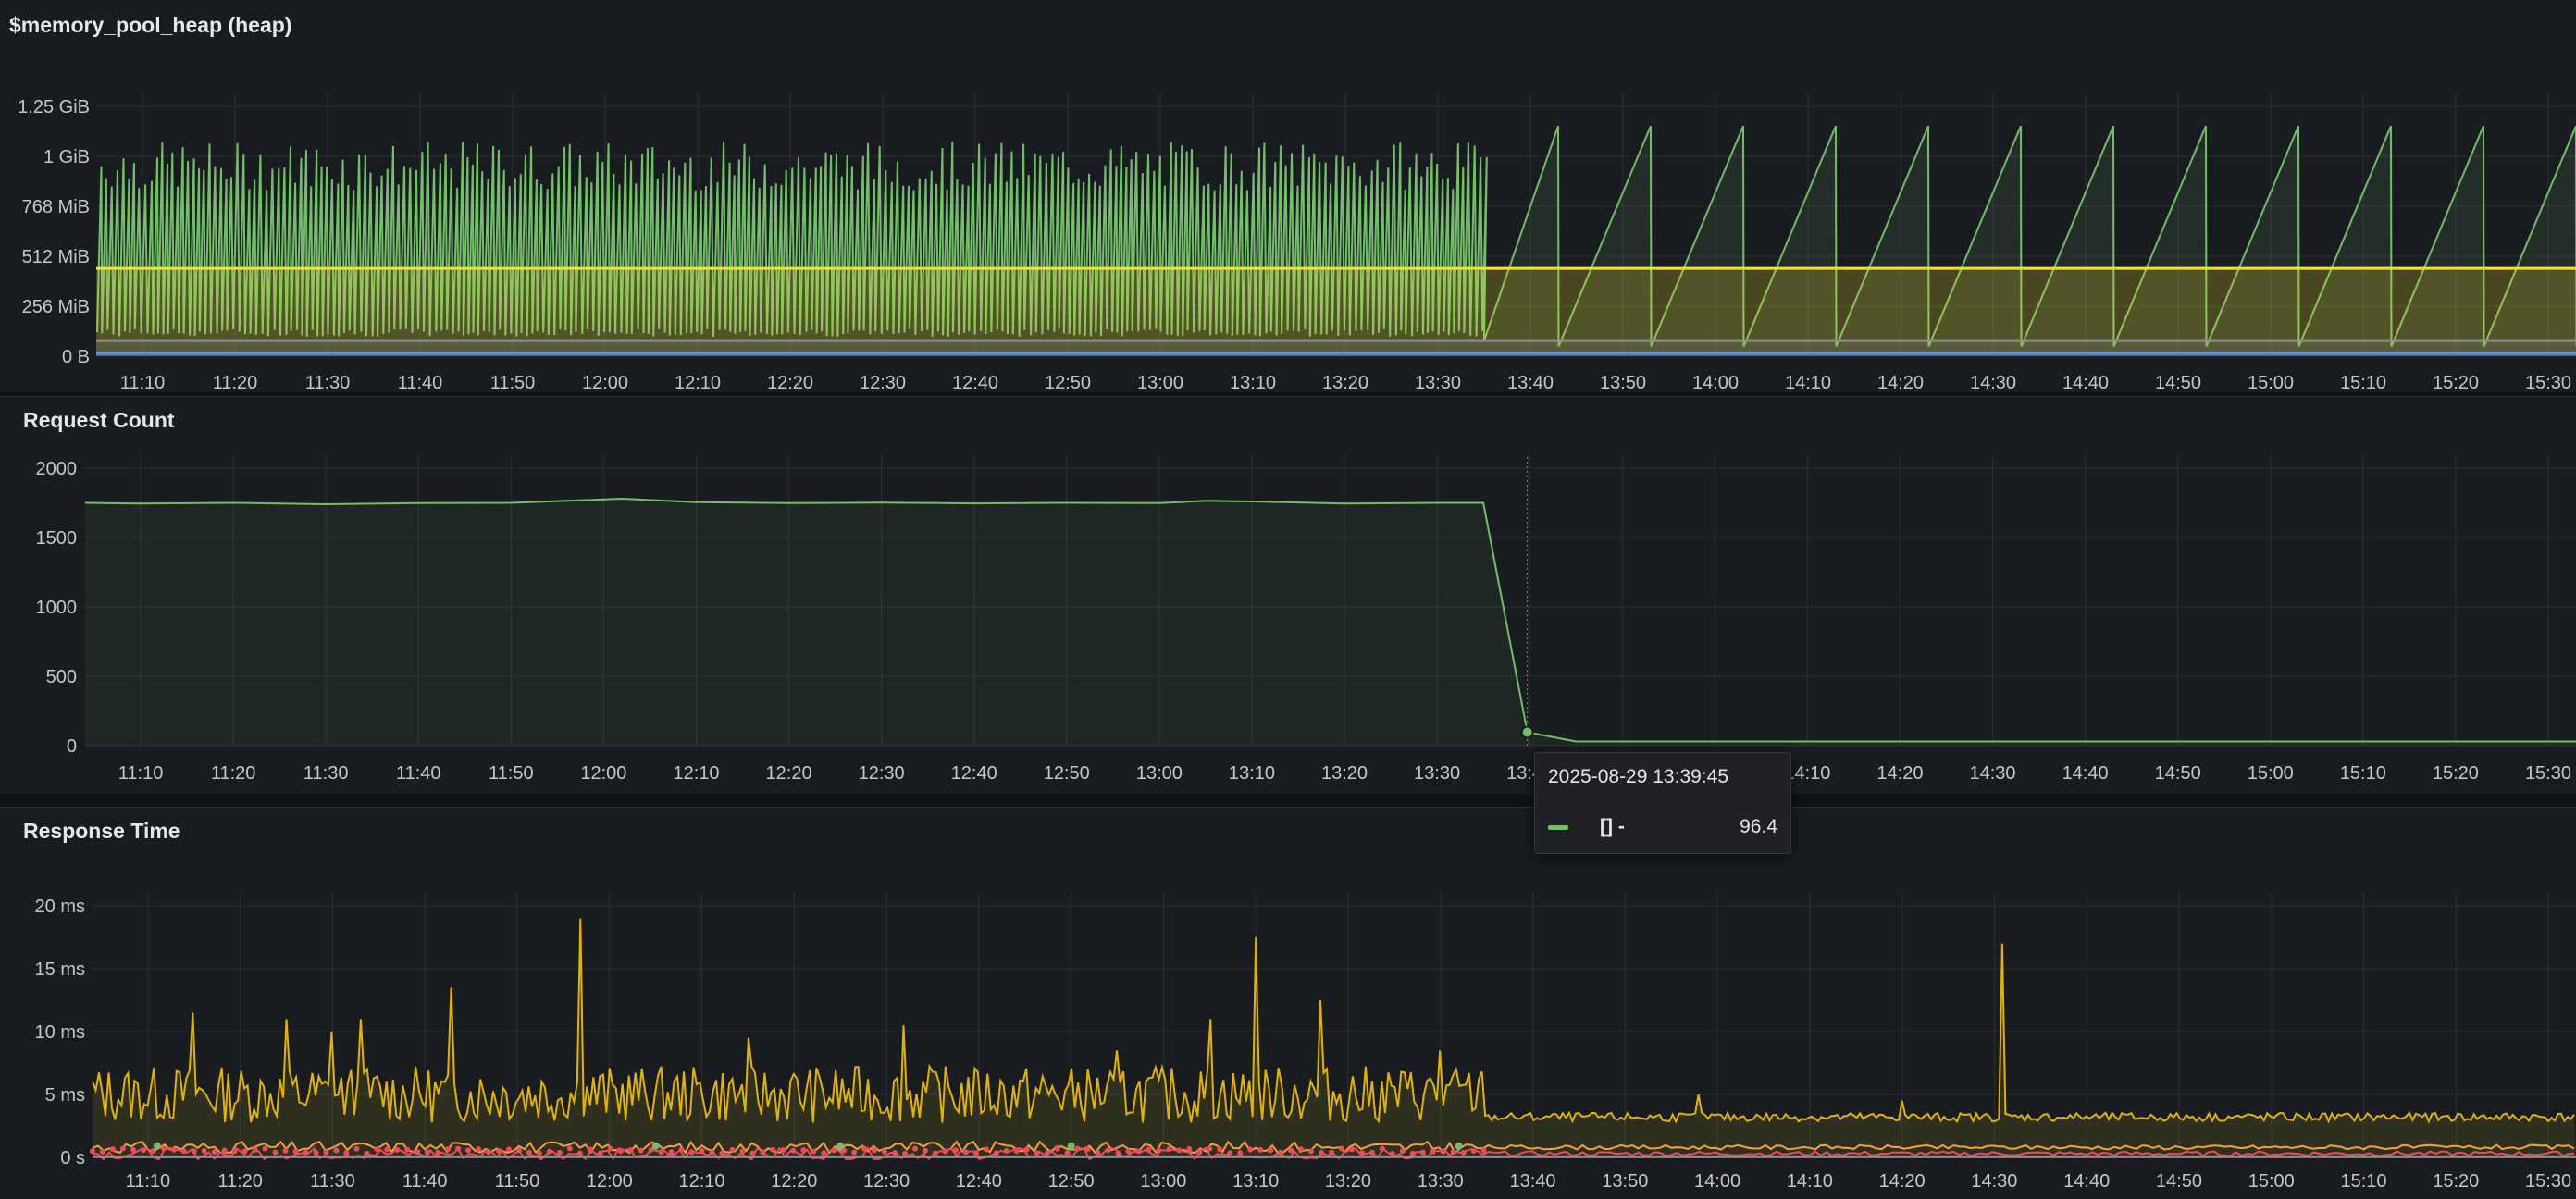  I want to click on x-tick-label: 13:20, so click(1345, 382).